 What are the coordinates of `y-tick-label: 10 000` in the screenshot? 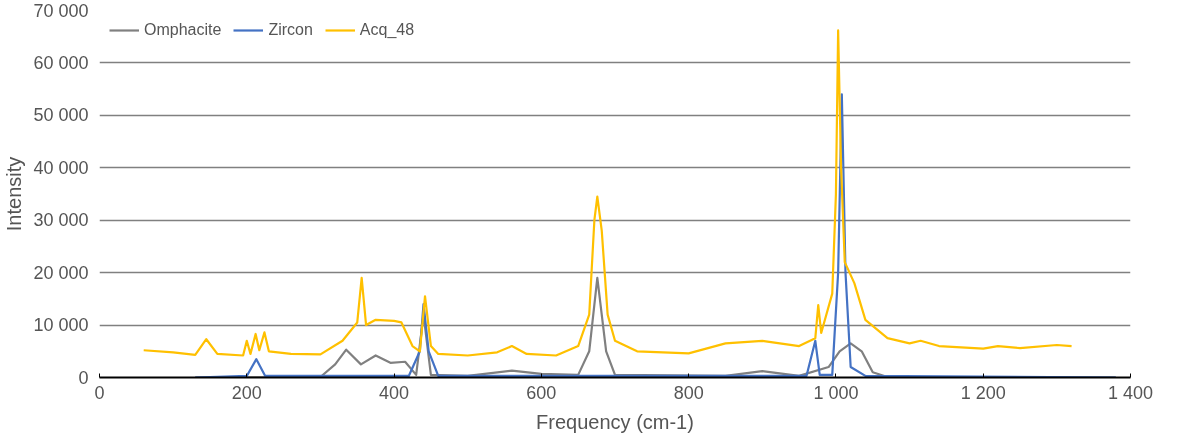 It's located at (61, 325).